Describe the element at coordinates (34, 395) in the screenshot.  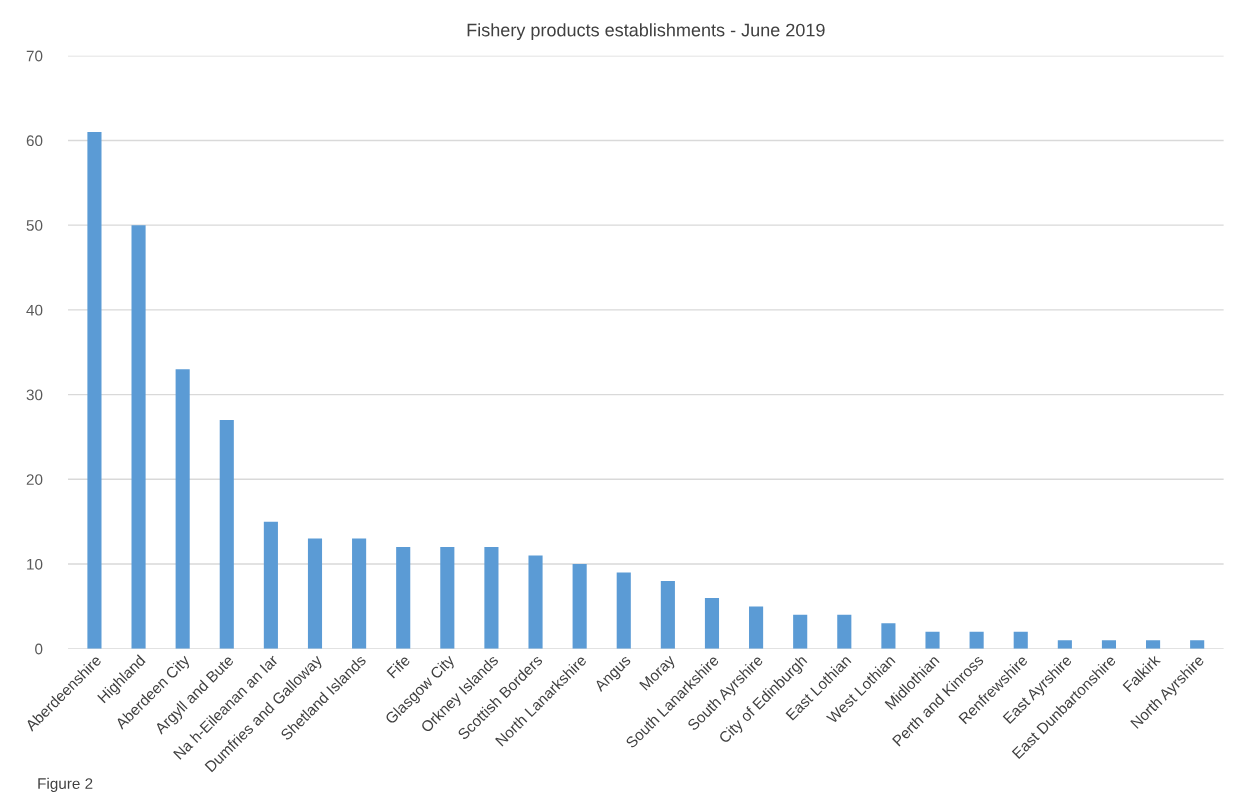
I see `y-tick-label: 30` at that location.